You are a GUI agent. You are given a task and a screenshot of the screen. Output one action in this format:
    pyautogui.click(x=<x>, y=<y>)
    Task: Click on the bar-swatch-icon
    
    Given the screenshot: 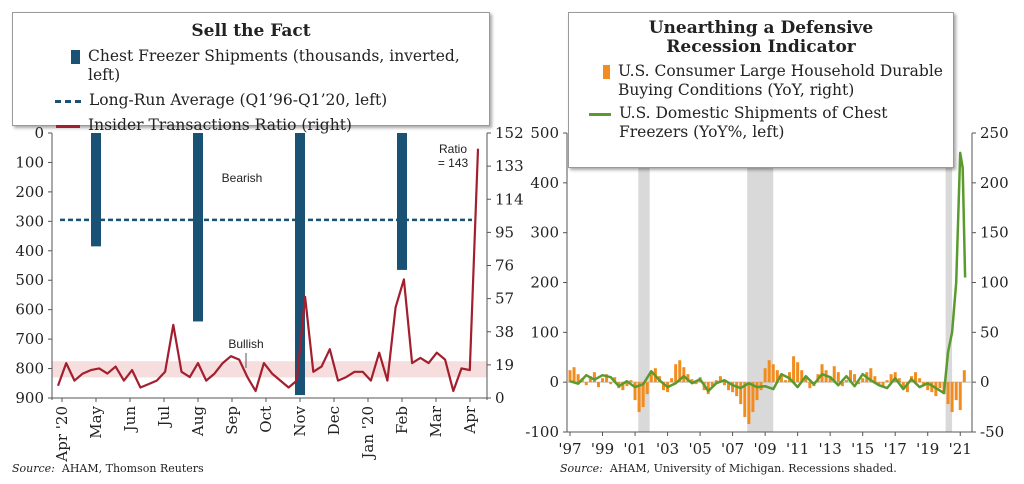 What is the action you would take?
    pyautogui.click(x=75, y=57)
    